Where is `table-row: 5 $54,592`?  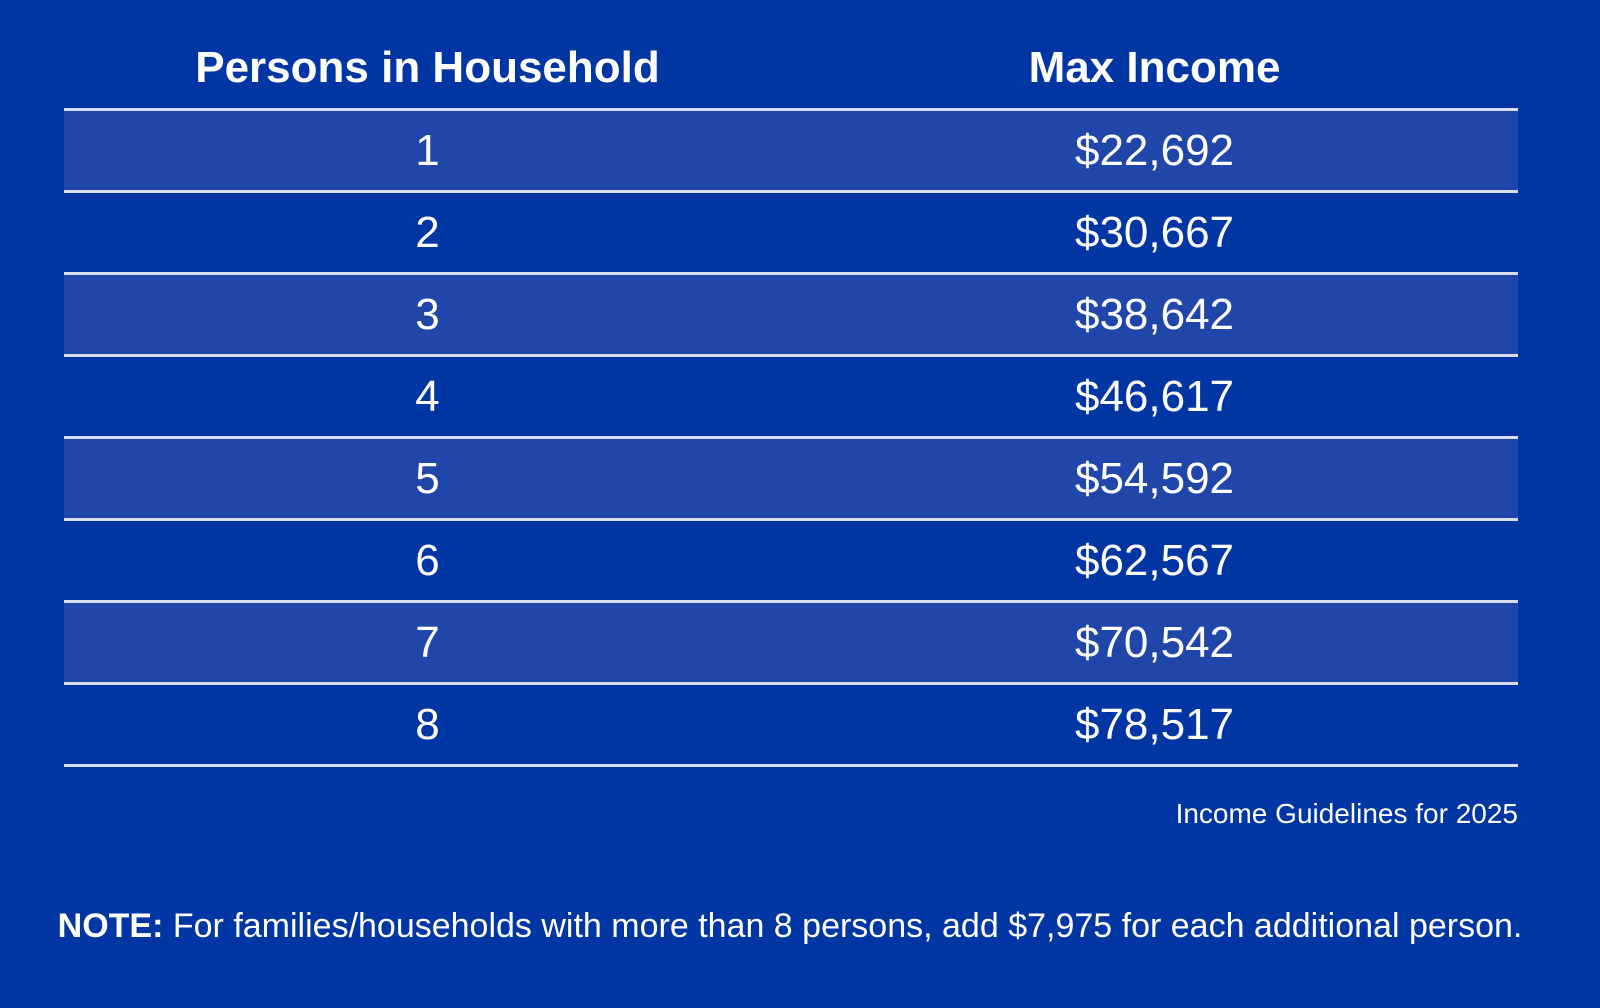
table-row: 5 $54,592 is located at coordinates (791, 480).